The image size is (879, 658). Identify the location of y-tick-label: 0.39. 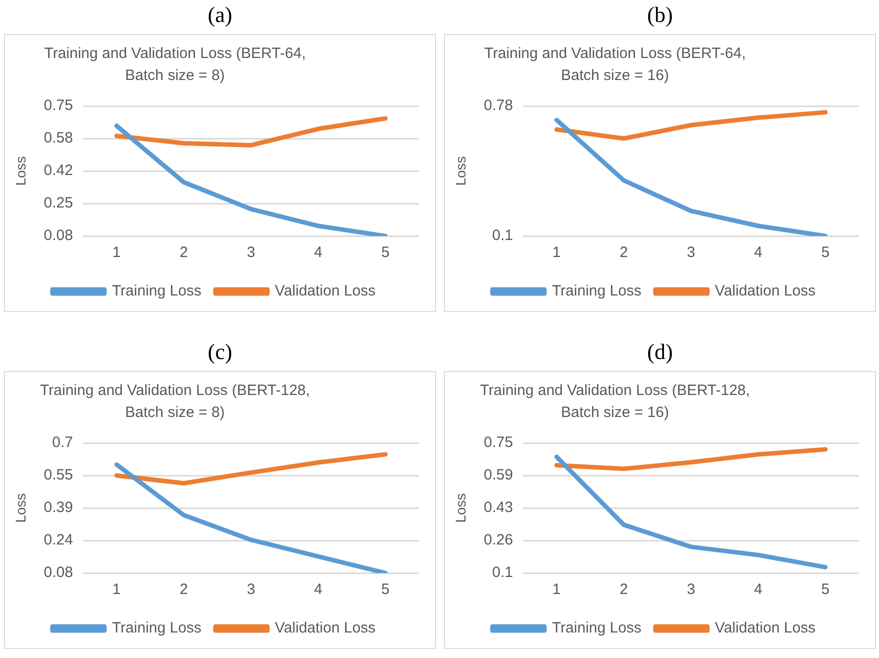
(58, 507).